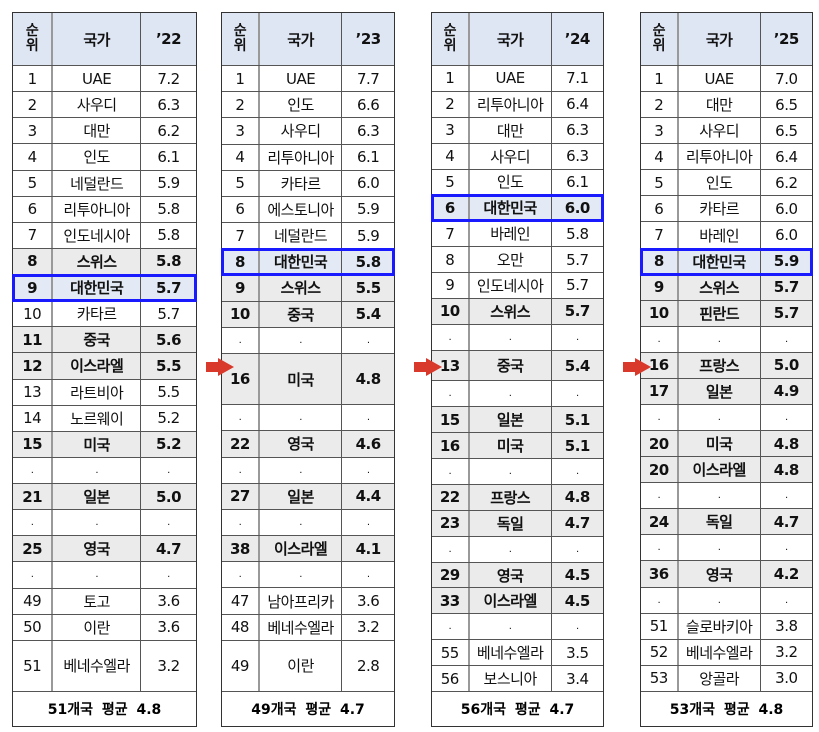  I want to click on table-header: 순 위 국가 ’25, so click(726, 39).